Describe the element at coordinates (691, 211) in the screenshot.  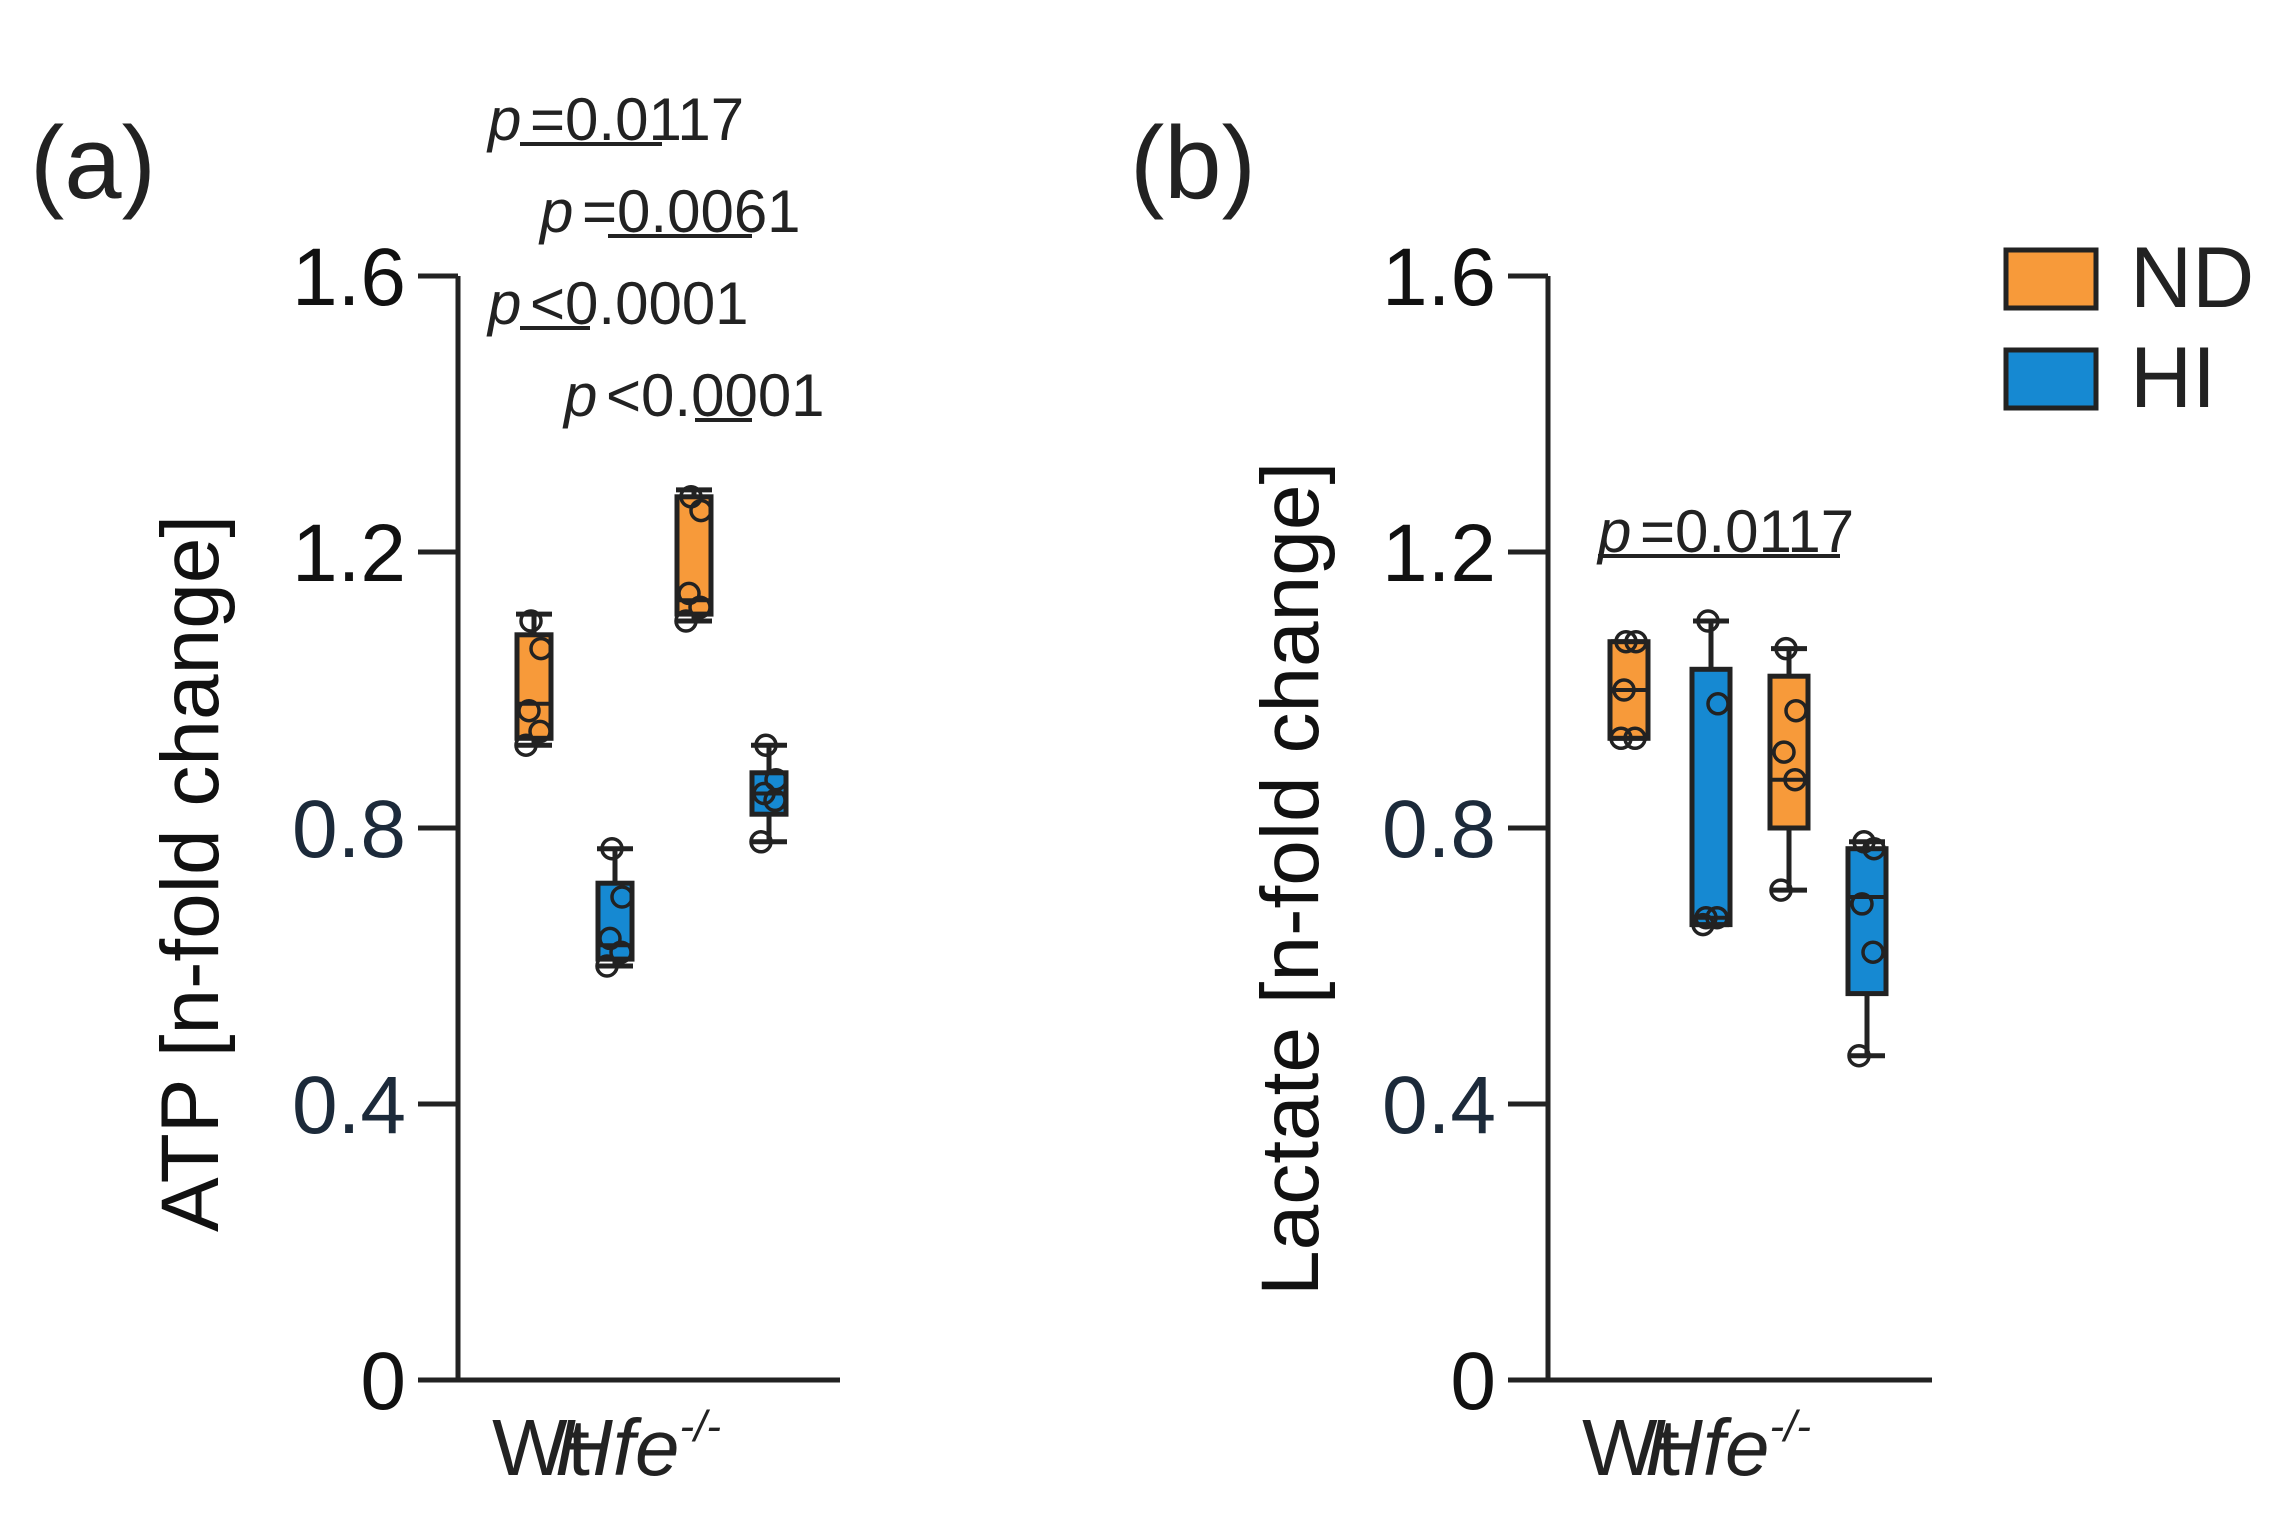
I see `p-value: =0.0061` at that location.